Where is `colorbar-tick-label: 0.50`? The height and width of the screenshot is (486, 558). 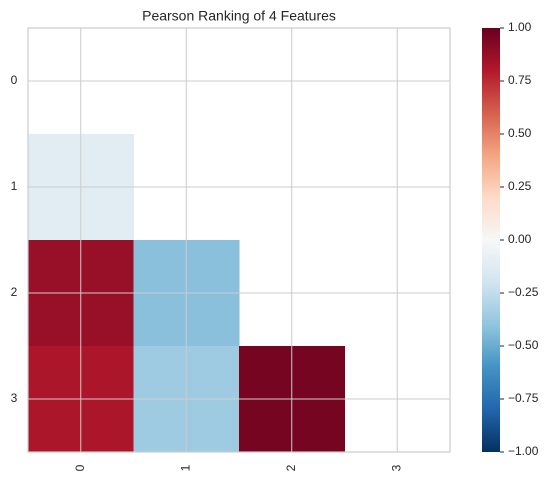 colorbar-tick-label: 0.50 is located at coordinates (520, 133).